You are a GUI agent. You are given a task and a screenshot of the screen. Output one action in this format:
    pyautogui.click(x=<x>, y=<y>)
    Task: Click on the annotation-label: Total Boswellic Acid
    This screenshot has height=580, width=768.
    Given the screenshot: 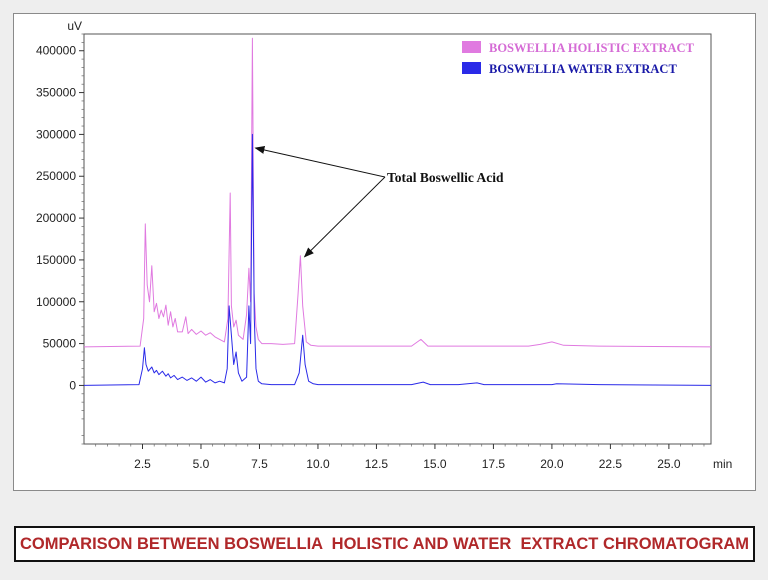 What is the action you would take?
    pyautogui.click(x=445, y=177)
    